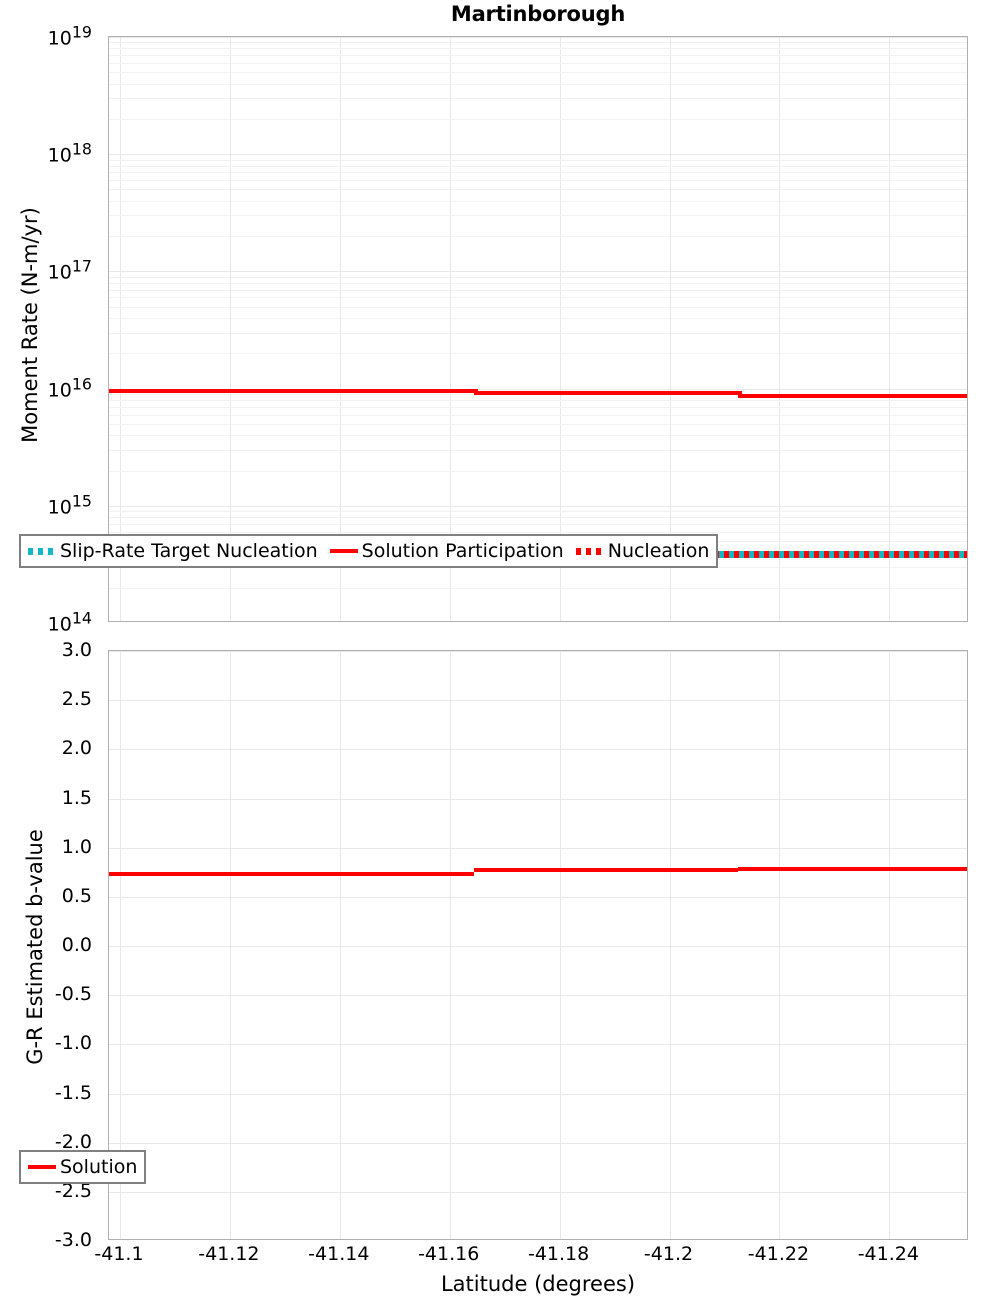  I want to click on ytick-label: 1014, so click(69, 622).